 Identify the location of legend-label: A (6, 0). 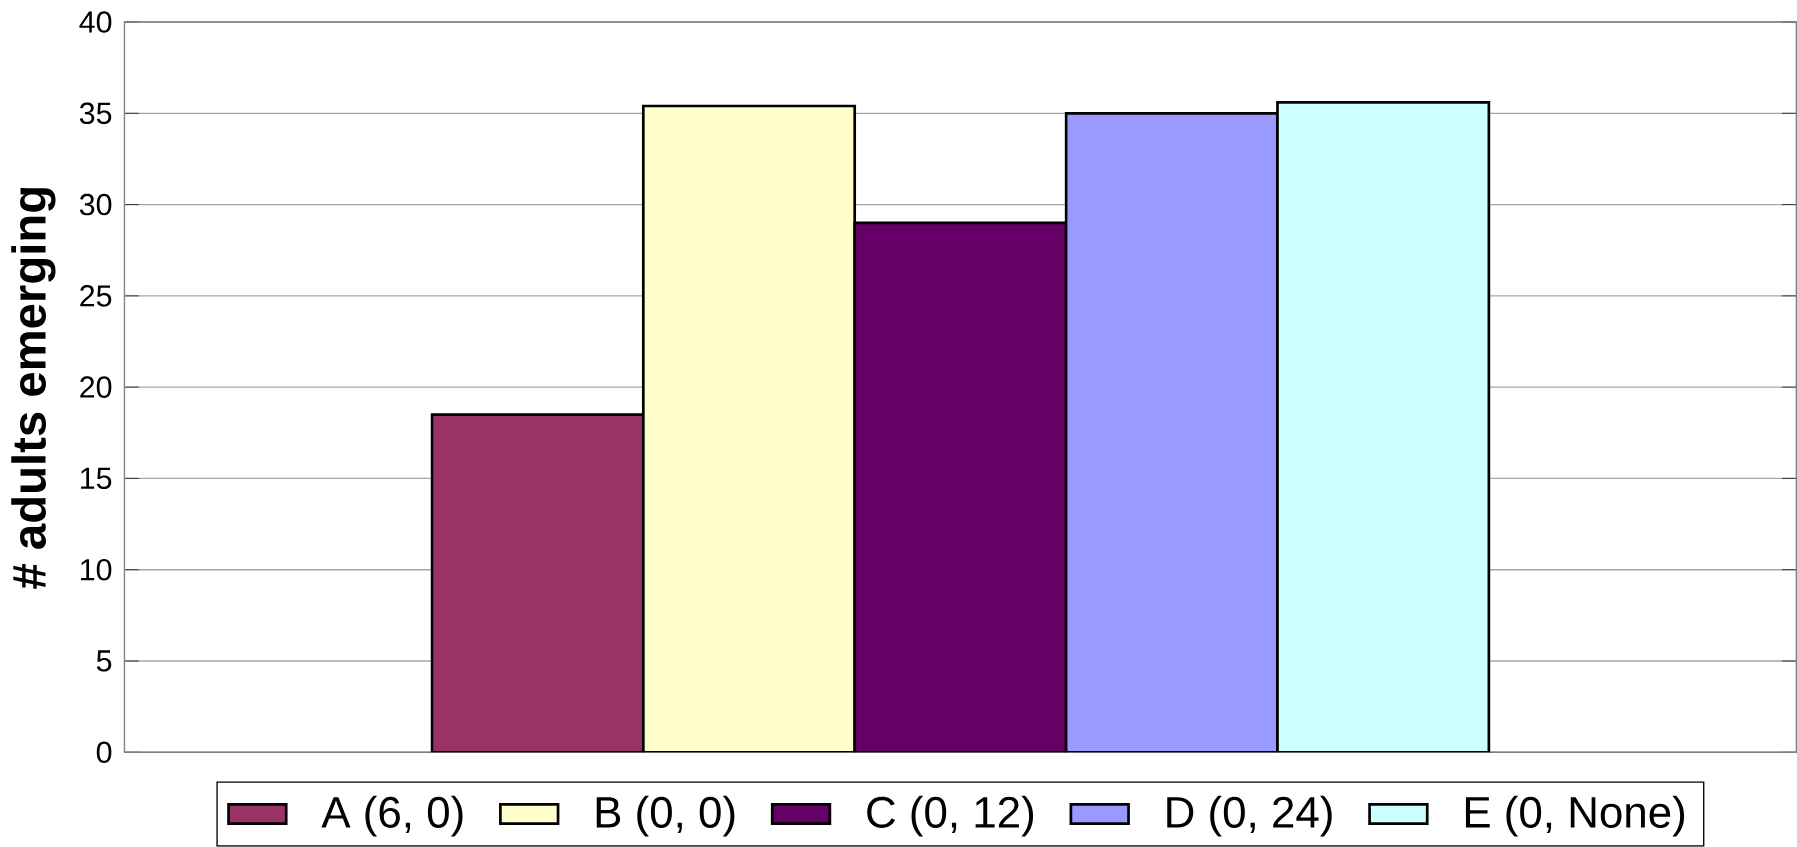
(392, 816).